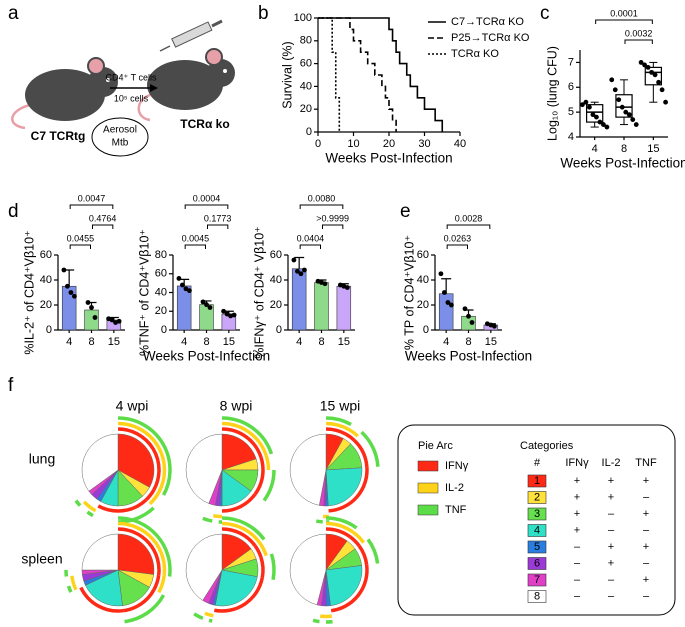 Image resolution: width=685 pixels, height=627 pixels. What do you see at coordinates (120, 143) in the screenshot?
I see `aerosol-text: Mtb` at bounding box center [120, 143].